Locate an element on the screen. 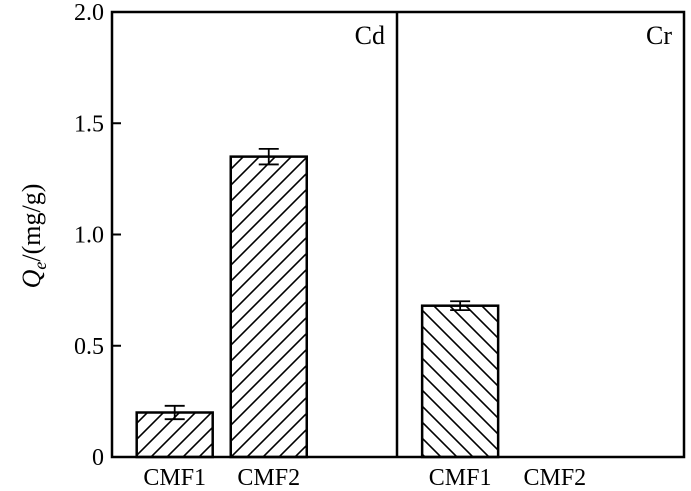 This screenshot has width=691, height=491. y-axis-label-unit: /(mg/g) is located at coordinates (31, 223).